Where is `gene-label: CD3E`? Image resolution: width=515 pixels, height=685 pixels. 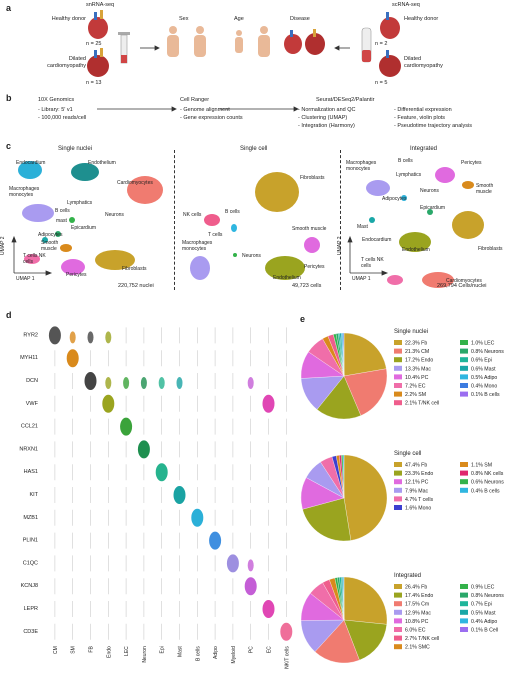 gene-label: CD3E is located at coordinates (30, 632).